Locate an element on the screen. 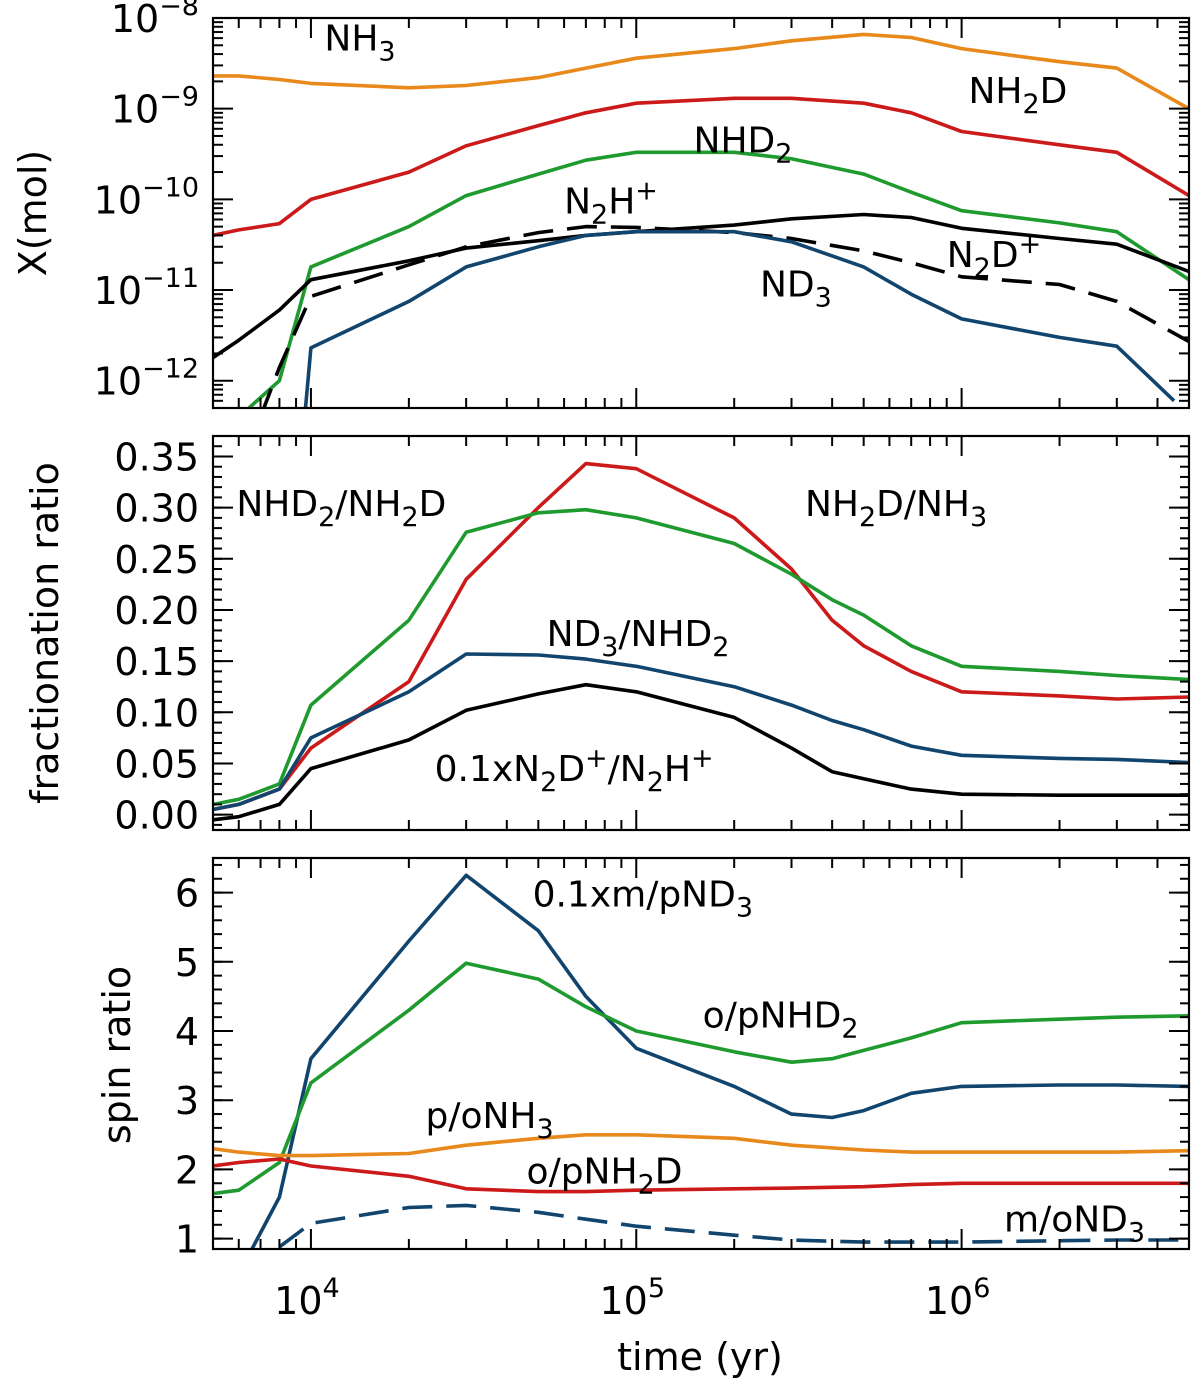  y-tick-label: 10⁻⁹ is located at coordinates (155, 107).